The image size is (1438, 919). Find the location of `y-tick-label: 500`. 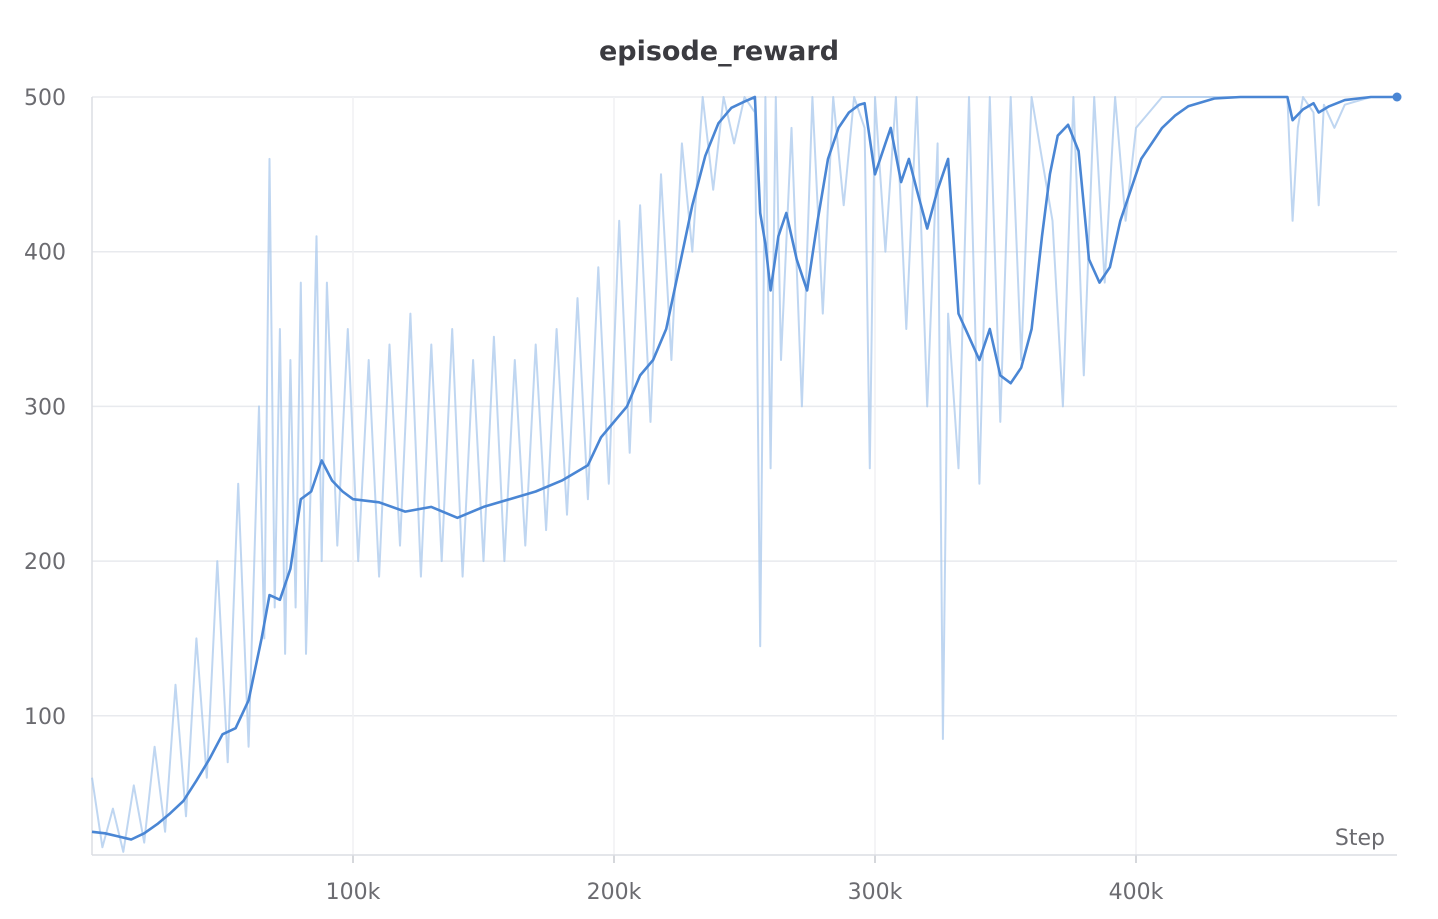

y-tick-label: 500 is located at coordinates (45, 98).